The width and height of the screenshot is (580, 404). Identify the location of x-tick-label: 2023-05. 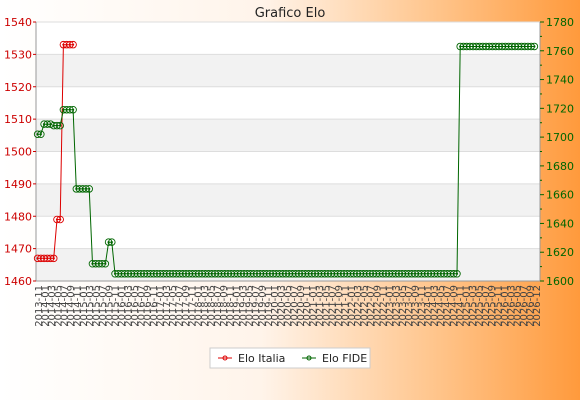
(403, 306).